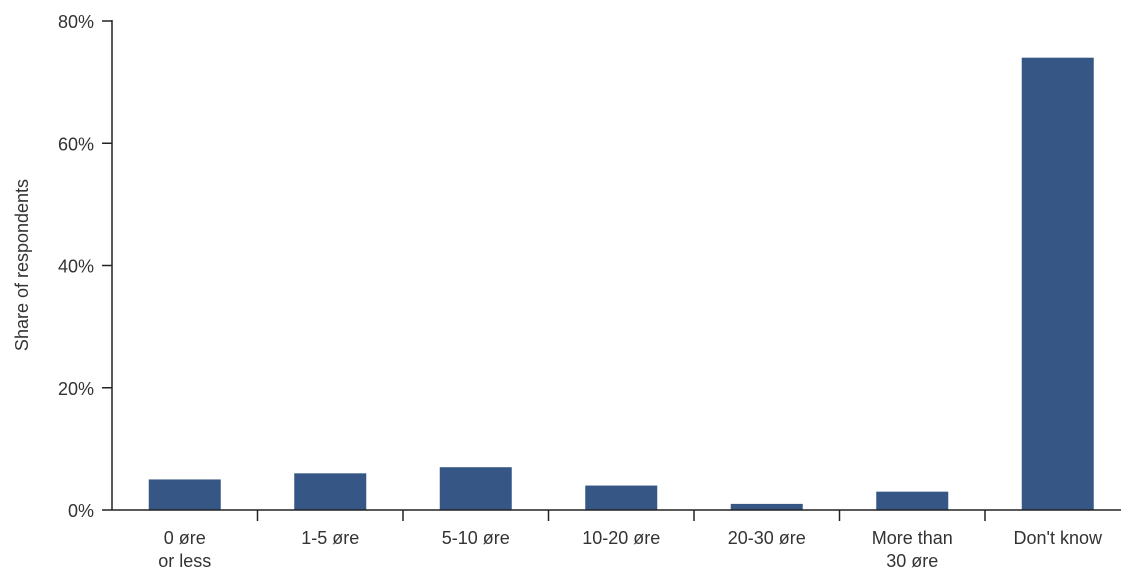  I want to click on x-tick-label: 10-20 øre, so click(621, 538).